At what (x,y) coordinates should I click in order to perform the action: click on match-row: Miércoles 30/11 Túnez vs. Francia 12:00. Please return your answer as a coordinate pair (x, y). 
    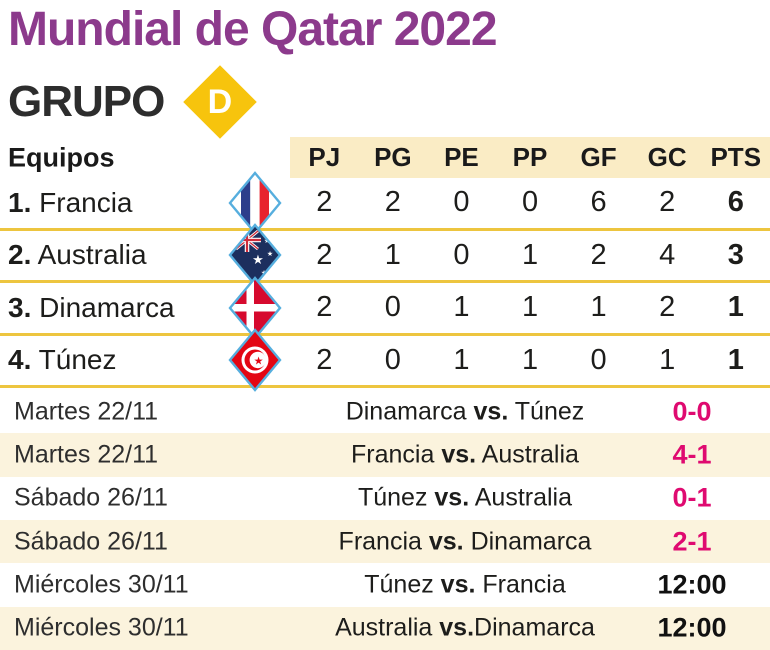
    Looking at the image, I should click on (385, 584).